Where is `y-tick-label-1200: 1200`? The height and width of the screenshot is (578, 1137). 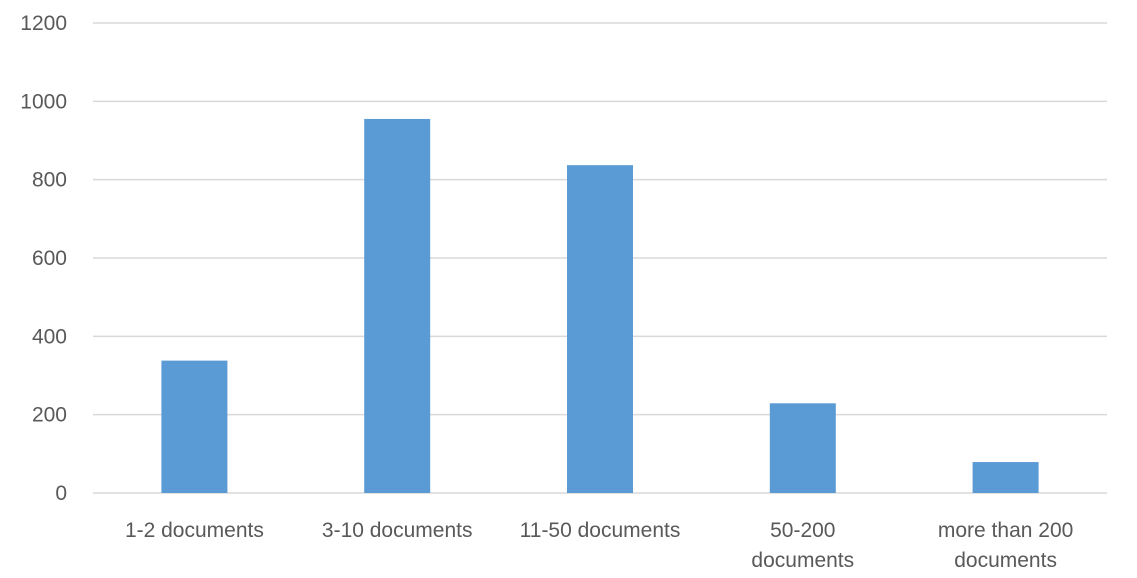 y-tick-label-1200: 1200 is located at coordinates (43, 23).